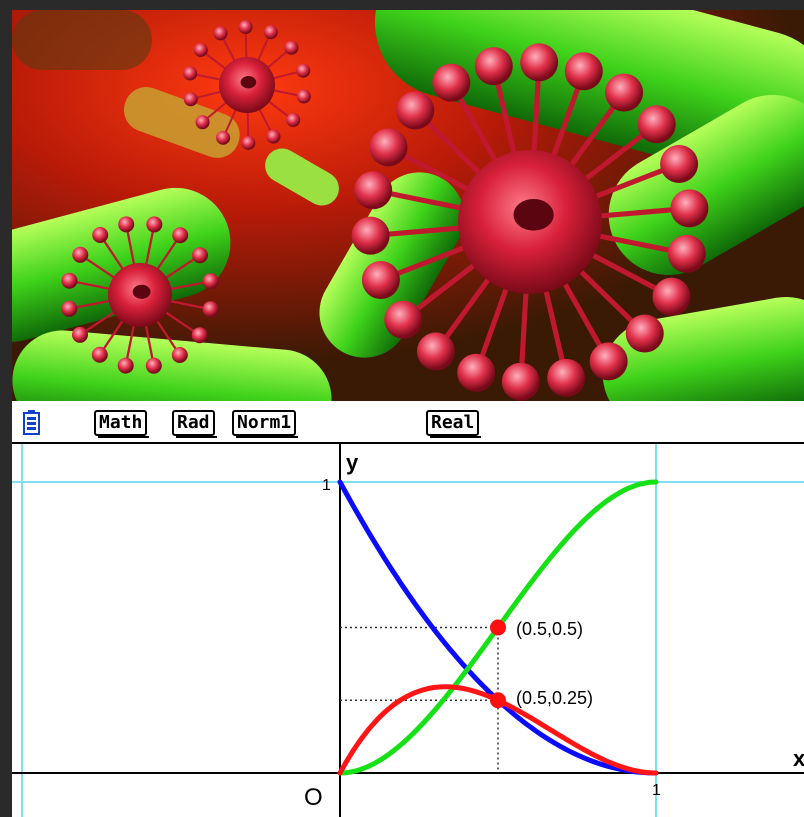 Image resolution: width=804 pixels, height=817 pixels. What do you see at coordinates (408, 443) in the screenshot?
I see `status-bar-divider` at bounding box center [408, 443].